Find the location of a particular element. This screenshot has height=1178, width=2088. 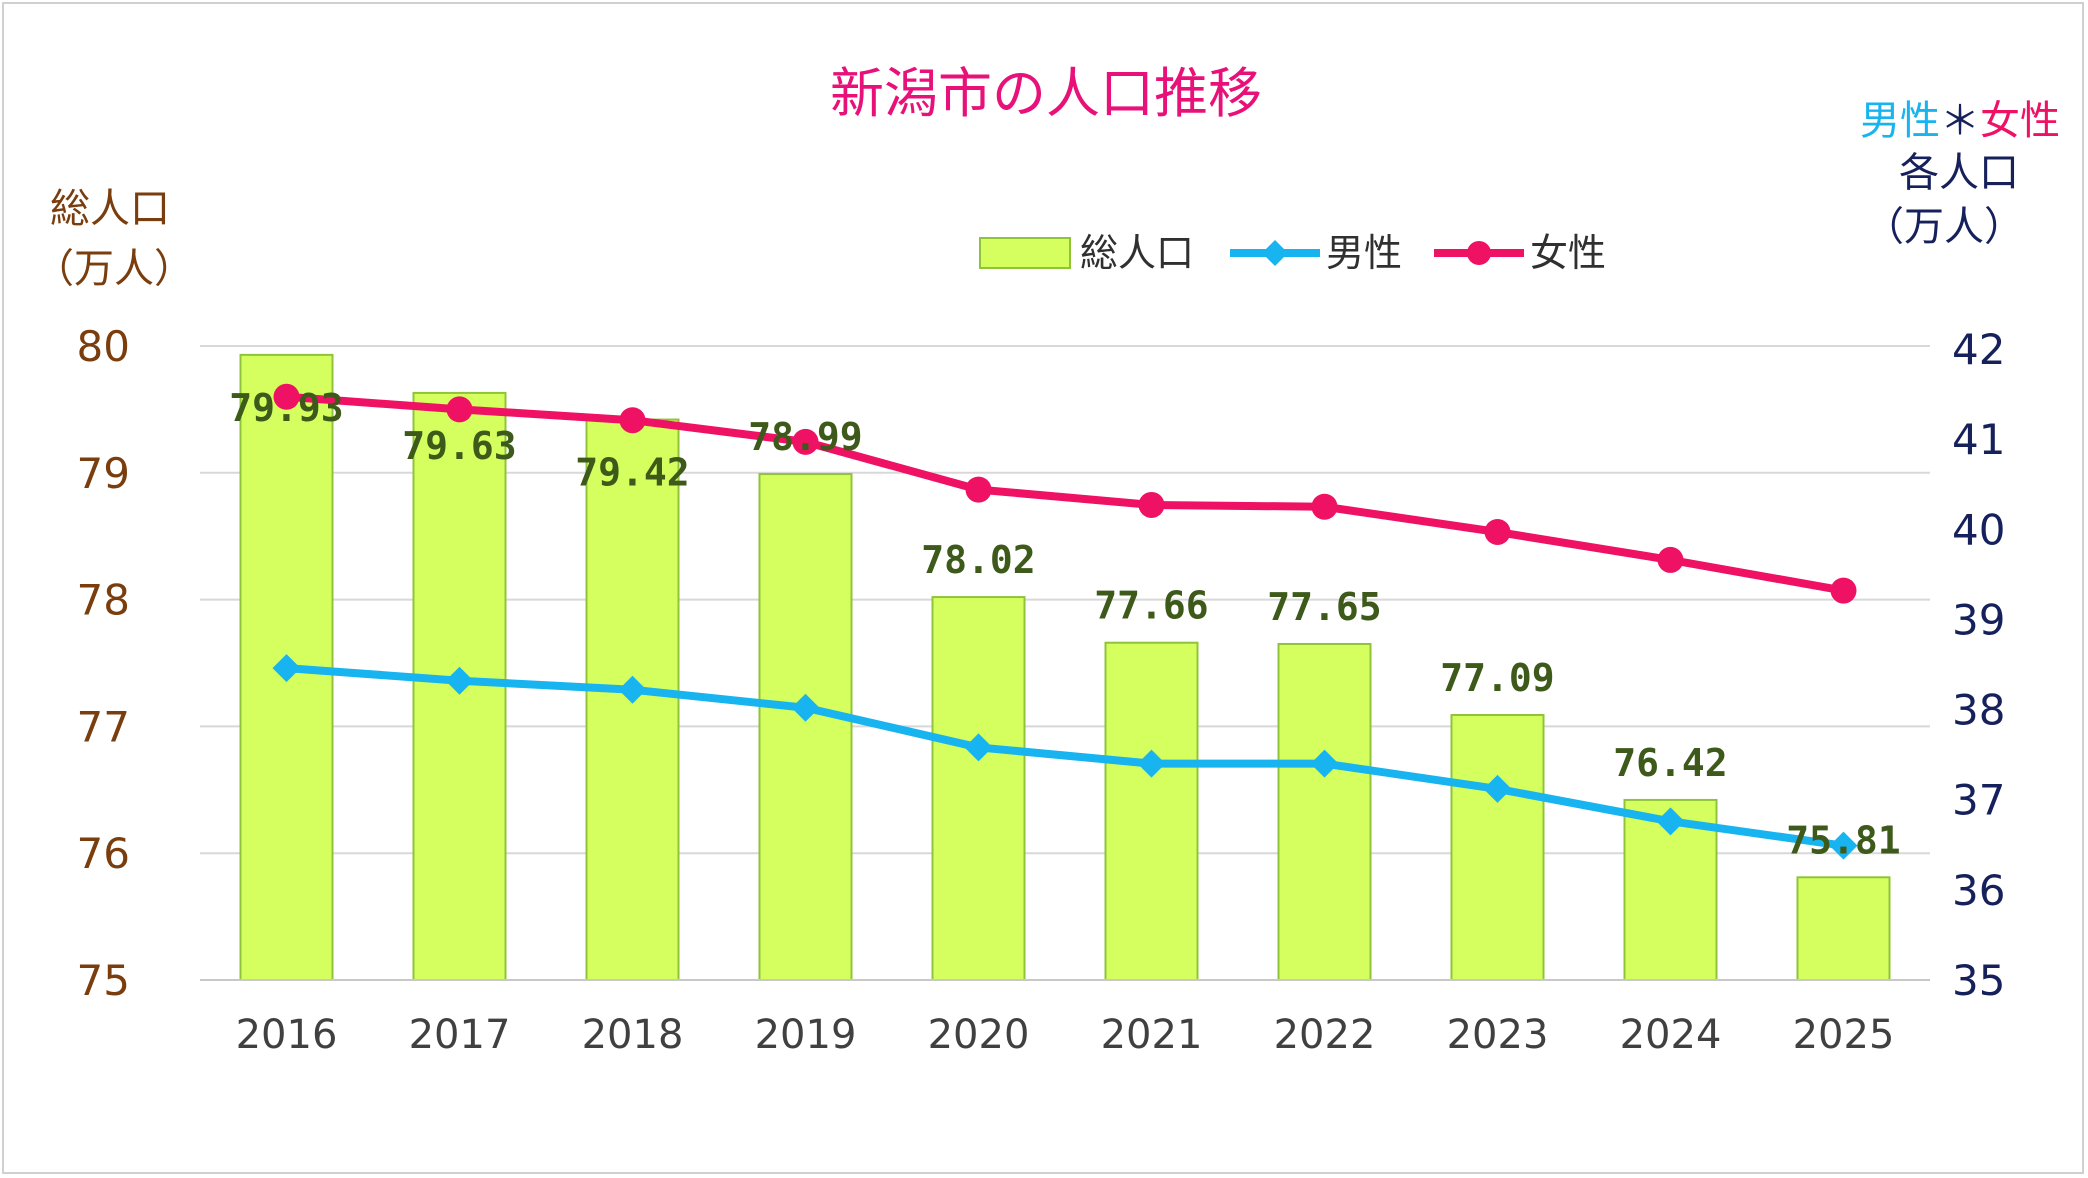

male-point-2025 is located at coordinates (1843, 845).